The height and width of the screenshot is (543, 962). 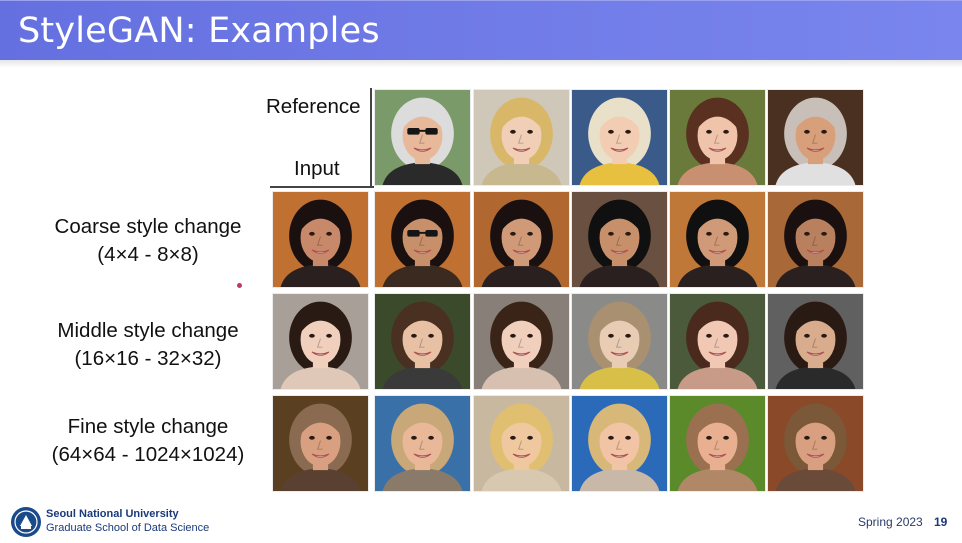 What do you see at coordinates (148, 241) in the screenshot?
I see `row-label-coarse: Coarse style change (4×4 - 8×8)` at bounding box center [148, 241].